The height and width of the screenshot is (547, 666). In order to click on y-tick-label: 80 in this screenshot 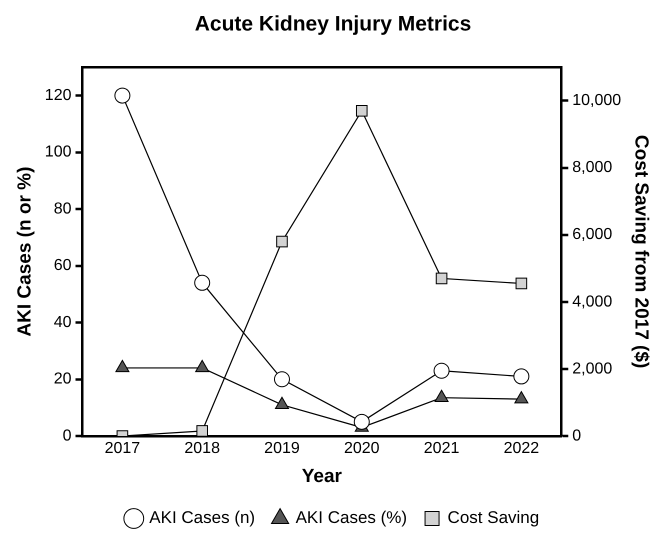, I will do `click(63, 209)`.